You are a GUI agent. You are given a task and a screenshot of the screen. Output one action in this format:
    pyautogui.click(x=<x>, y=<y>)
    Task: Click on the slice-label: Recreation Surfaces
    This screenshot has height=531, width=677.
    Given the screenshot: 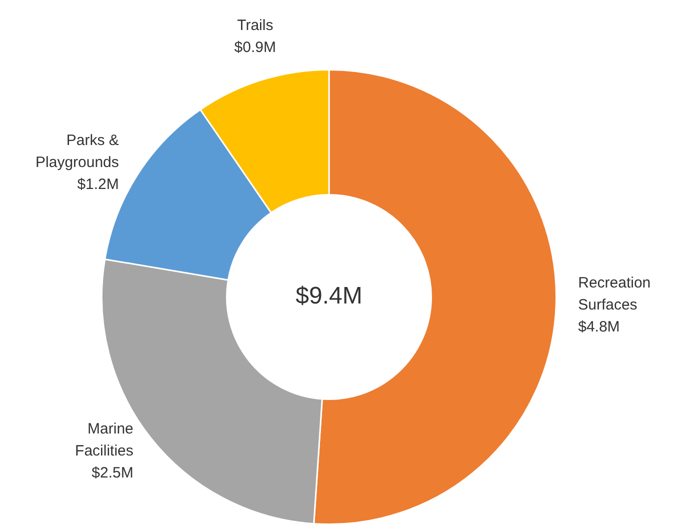 What is the action you would take?
    pyautogui.click(x=614, y=294)
    